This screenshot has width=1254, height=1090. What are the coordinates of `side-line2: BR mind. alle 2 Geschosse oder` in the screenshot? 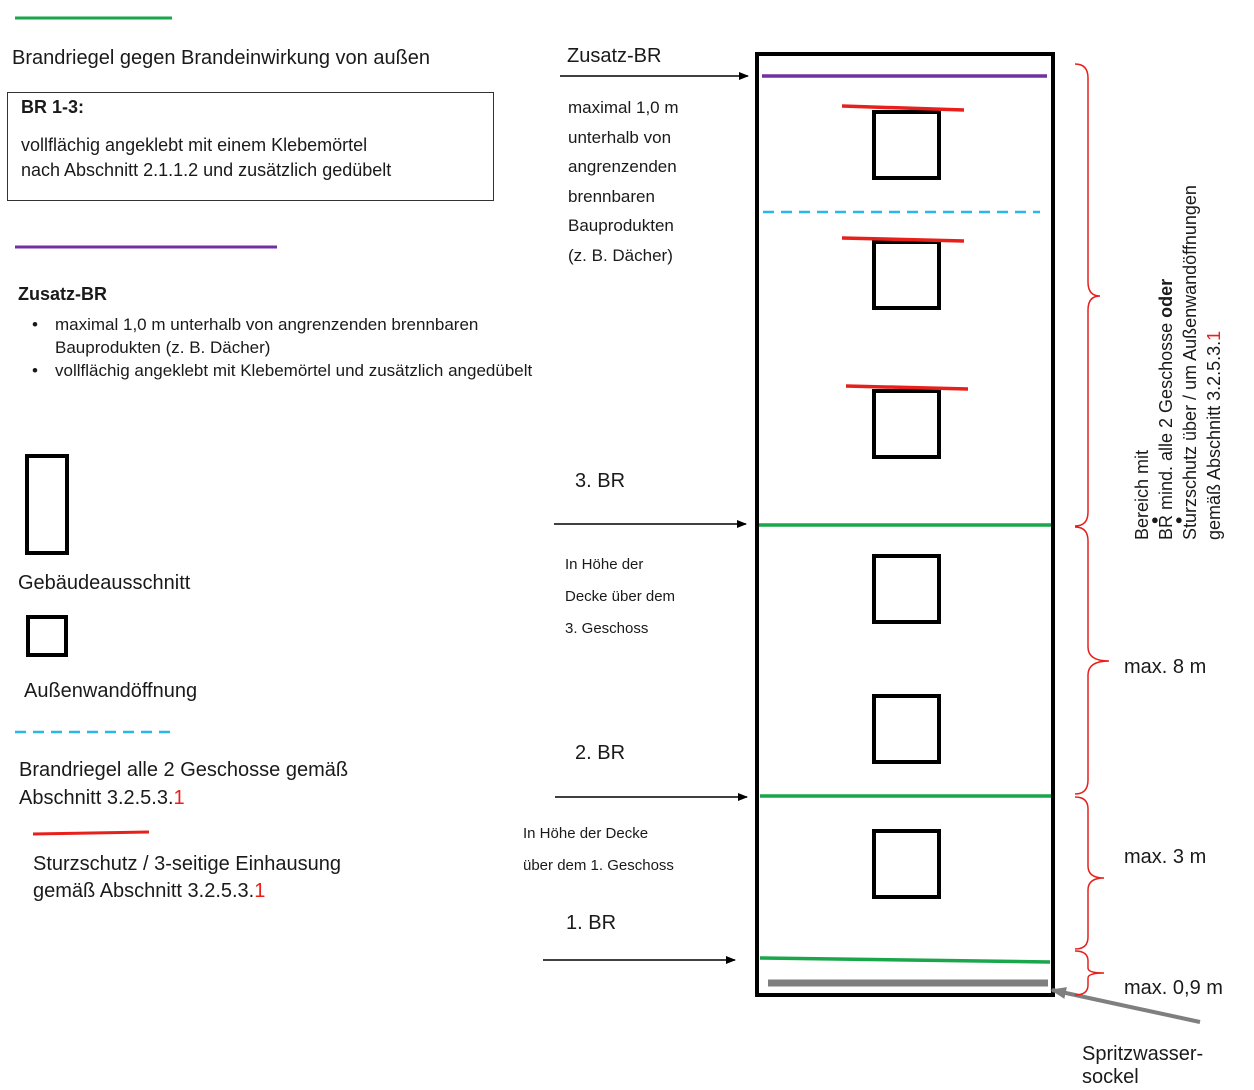 It's located at (1166, 409).